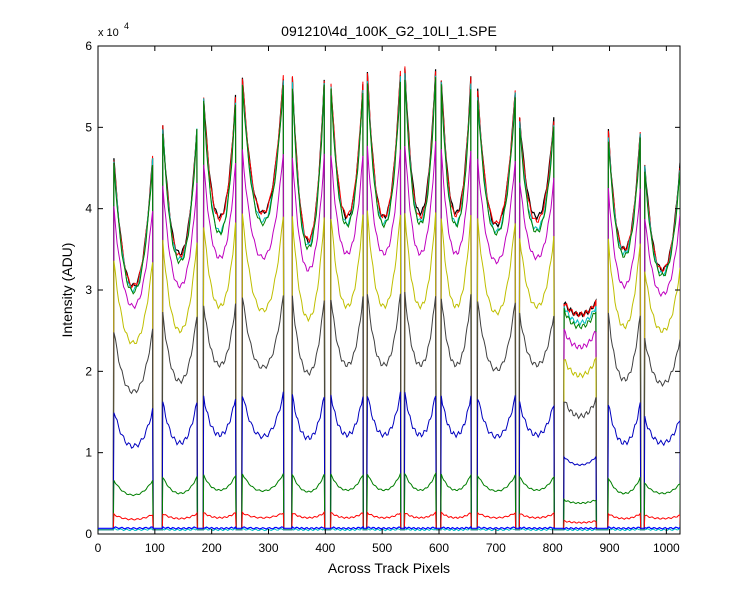 Image resolution: width=750 pixels, height=600 pixels. Describe the element at coordinates (553, 548) in the screenshot. I see `x-tick-label: 800` at that location.